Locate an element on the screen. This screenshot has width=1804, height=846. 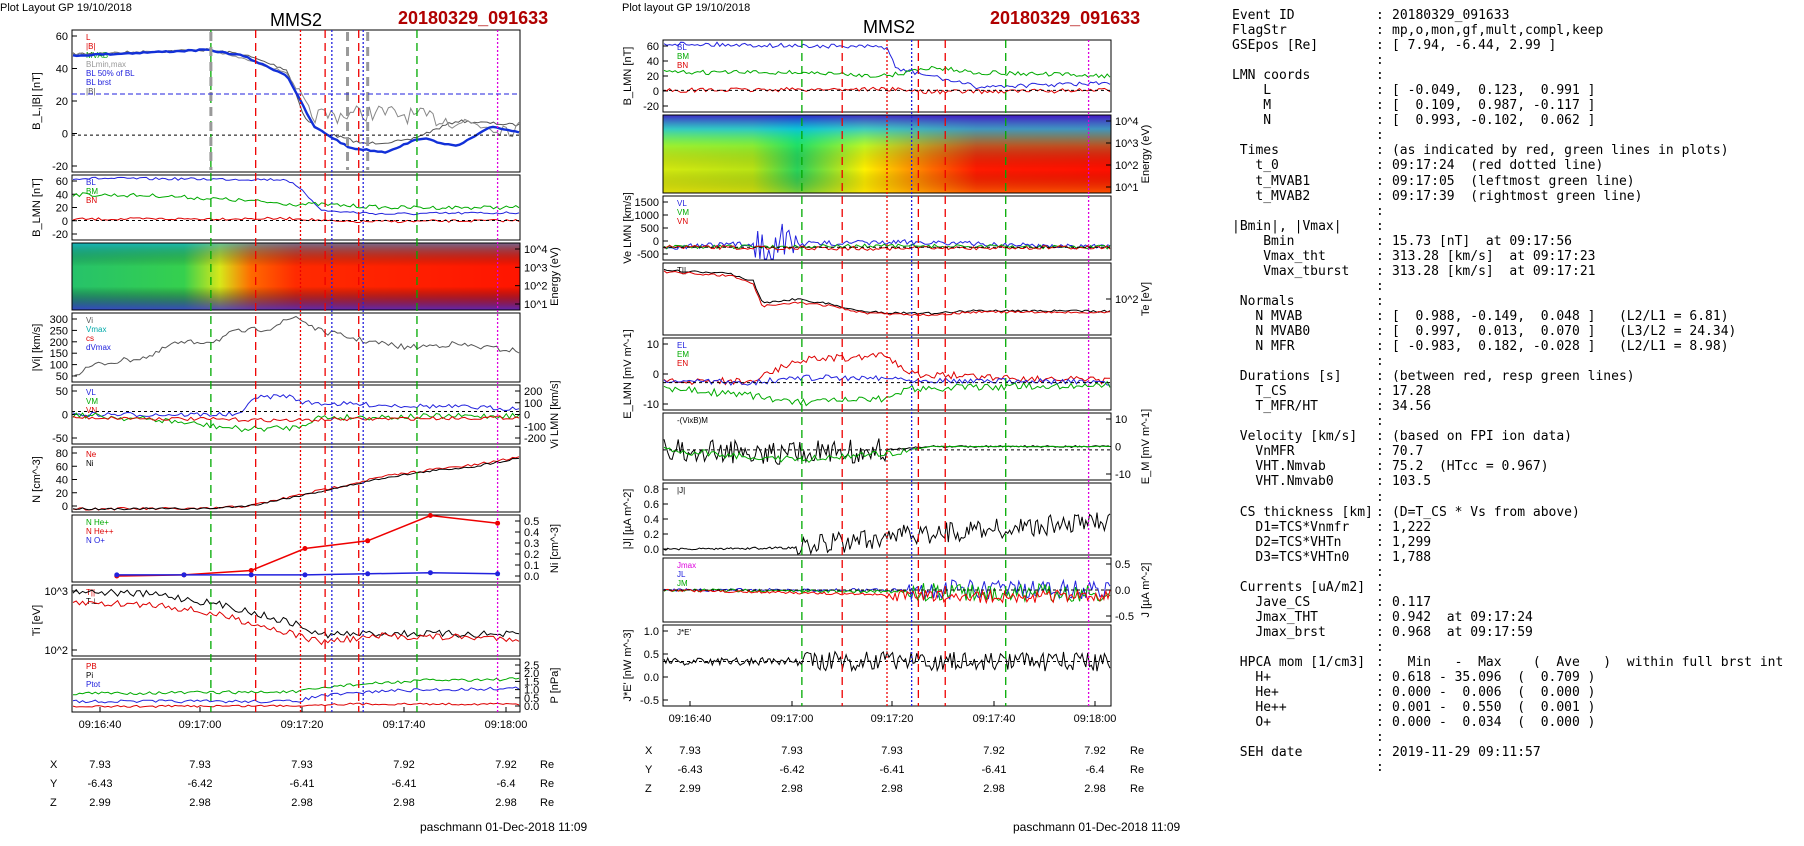
position-row-label: X is located at coordinates (649, 751).